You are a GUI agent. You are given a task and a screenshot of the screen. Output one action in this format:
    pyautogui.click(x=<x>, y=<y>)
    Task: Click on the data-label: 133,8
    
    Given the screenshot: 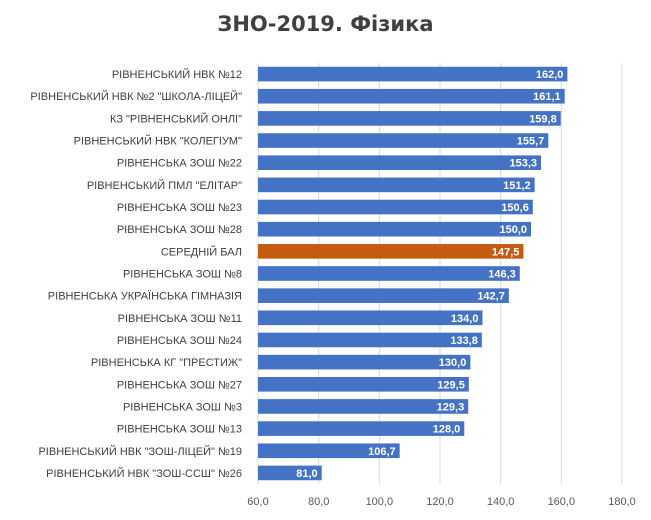 What is the action you would take?
    pyautogui.click(x=464, y=341)
    